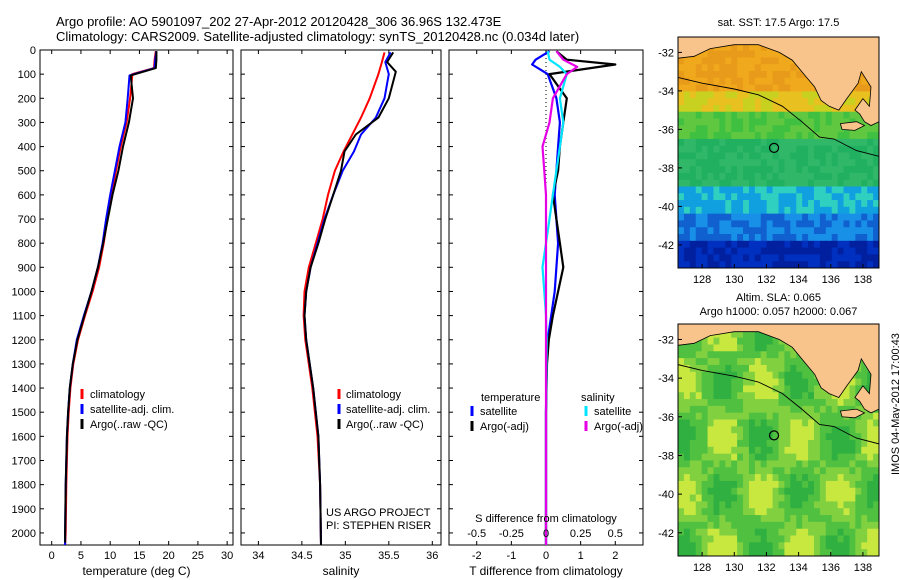  What do you see at coordinates (27, 172) in the screenshot?
I see `ytick-label: 500` at bounding box center [27, 172].